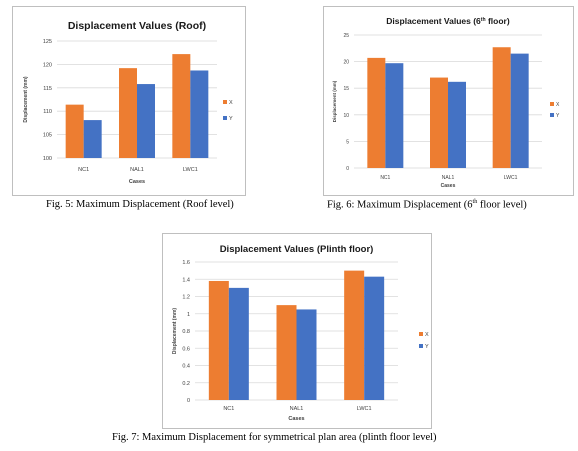  What do you see at coordinates (47, 89) in the screenshot?
I see `y-tick-label: 115` at bounding box center [47, 89].